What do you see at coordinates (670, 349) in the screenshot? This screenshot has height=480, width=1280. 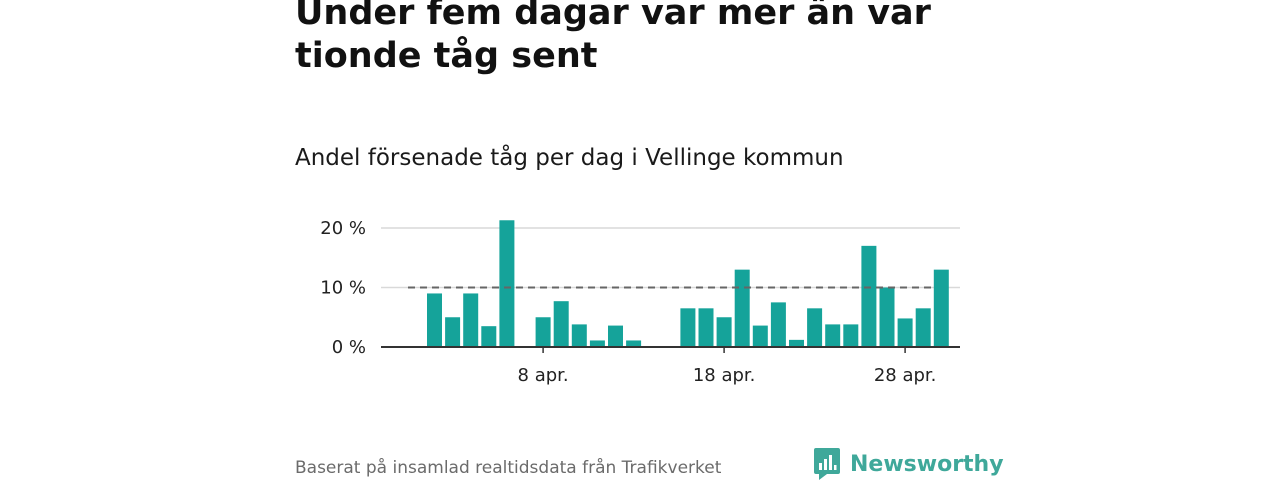 I see `x-axis` at bounding box center [670, 349].